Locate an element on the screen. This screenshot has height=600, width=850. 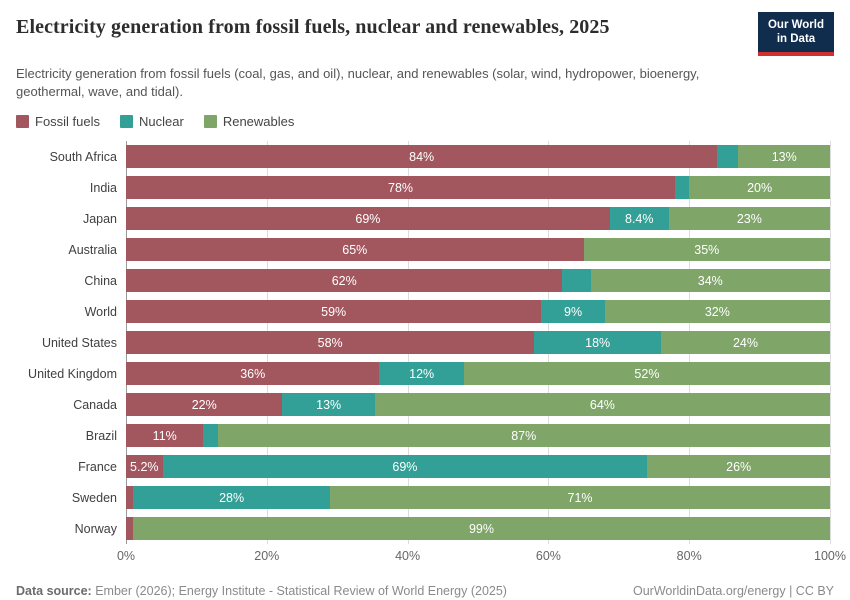
value-label: 20% is located at coordinates (760, 187).